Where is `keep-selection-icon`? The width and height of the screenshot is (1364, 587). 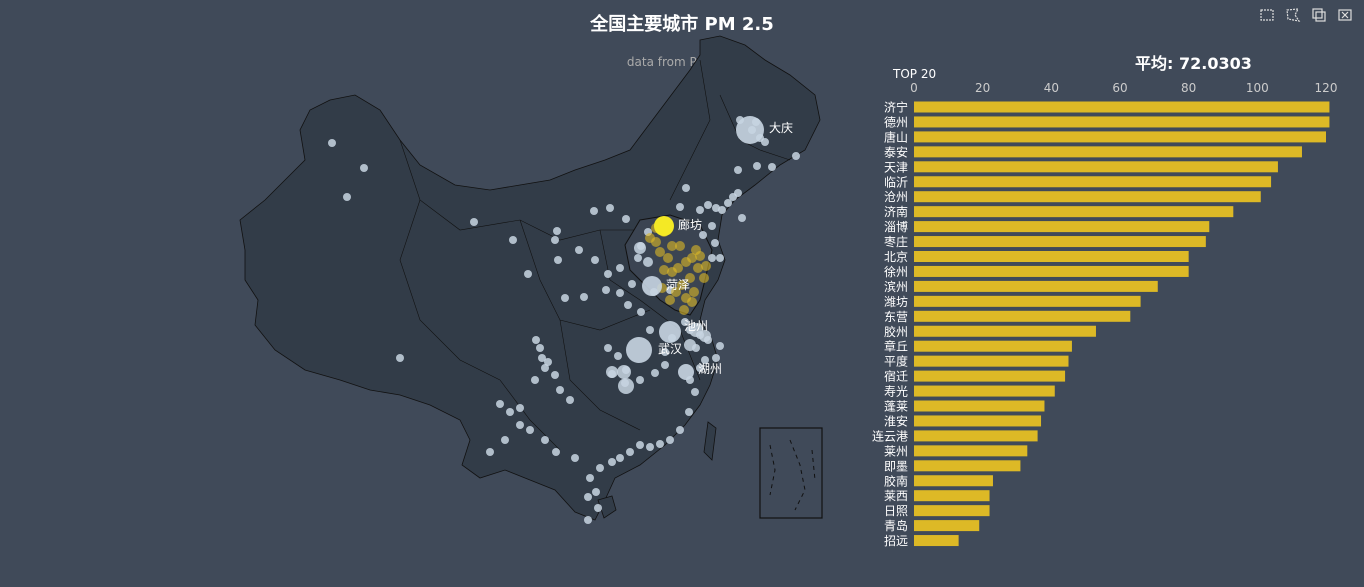 keep-selection-icon is located at coordinates (1319, 15).